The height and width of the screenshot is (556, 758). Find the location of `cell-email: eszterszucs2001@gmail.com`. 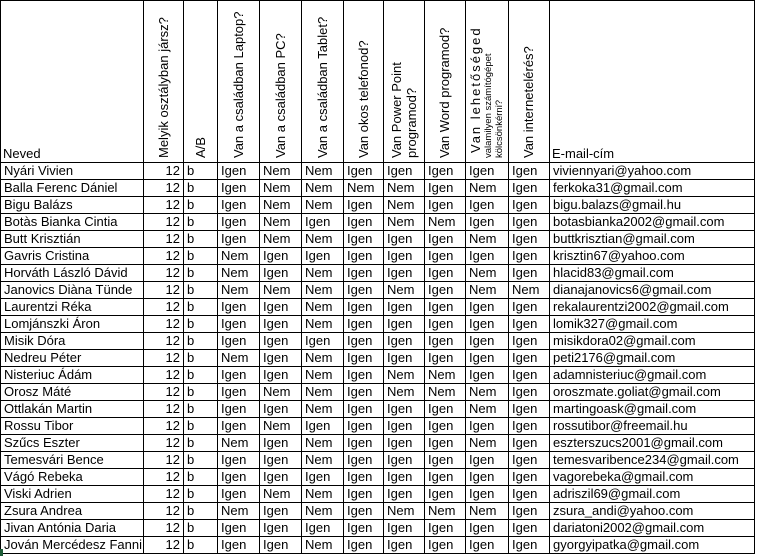

cell-email: eszterszucs2001@gmail.com is located at coordinates (652, 443).